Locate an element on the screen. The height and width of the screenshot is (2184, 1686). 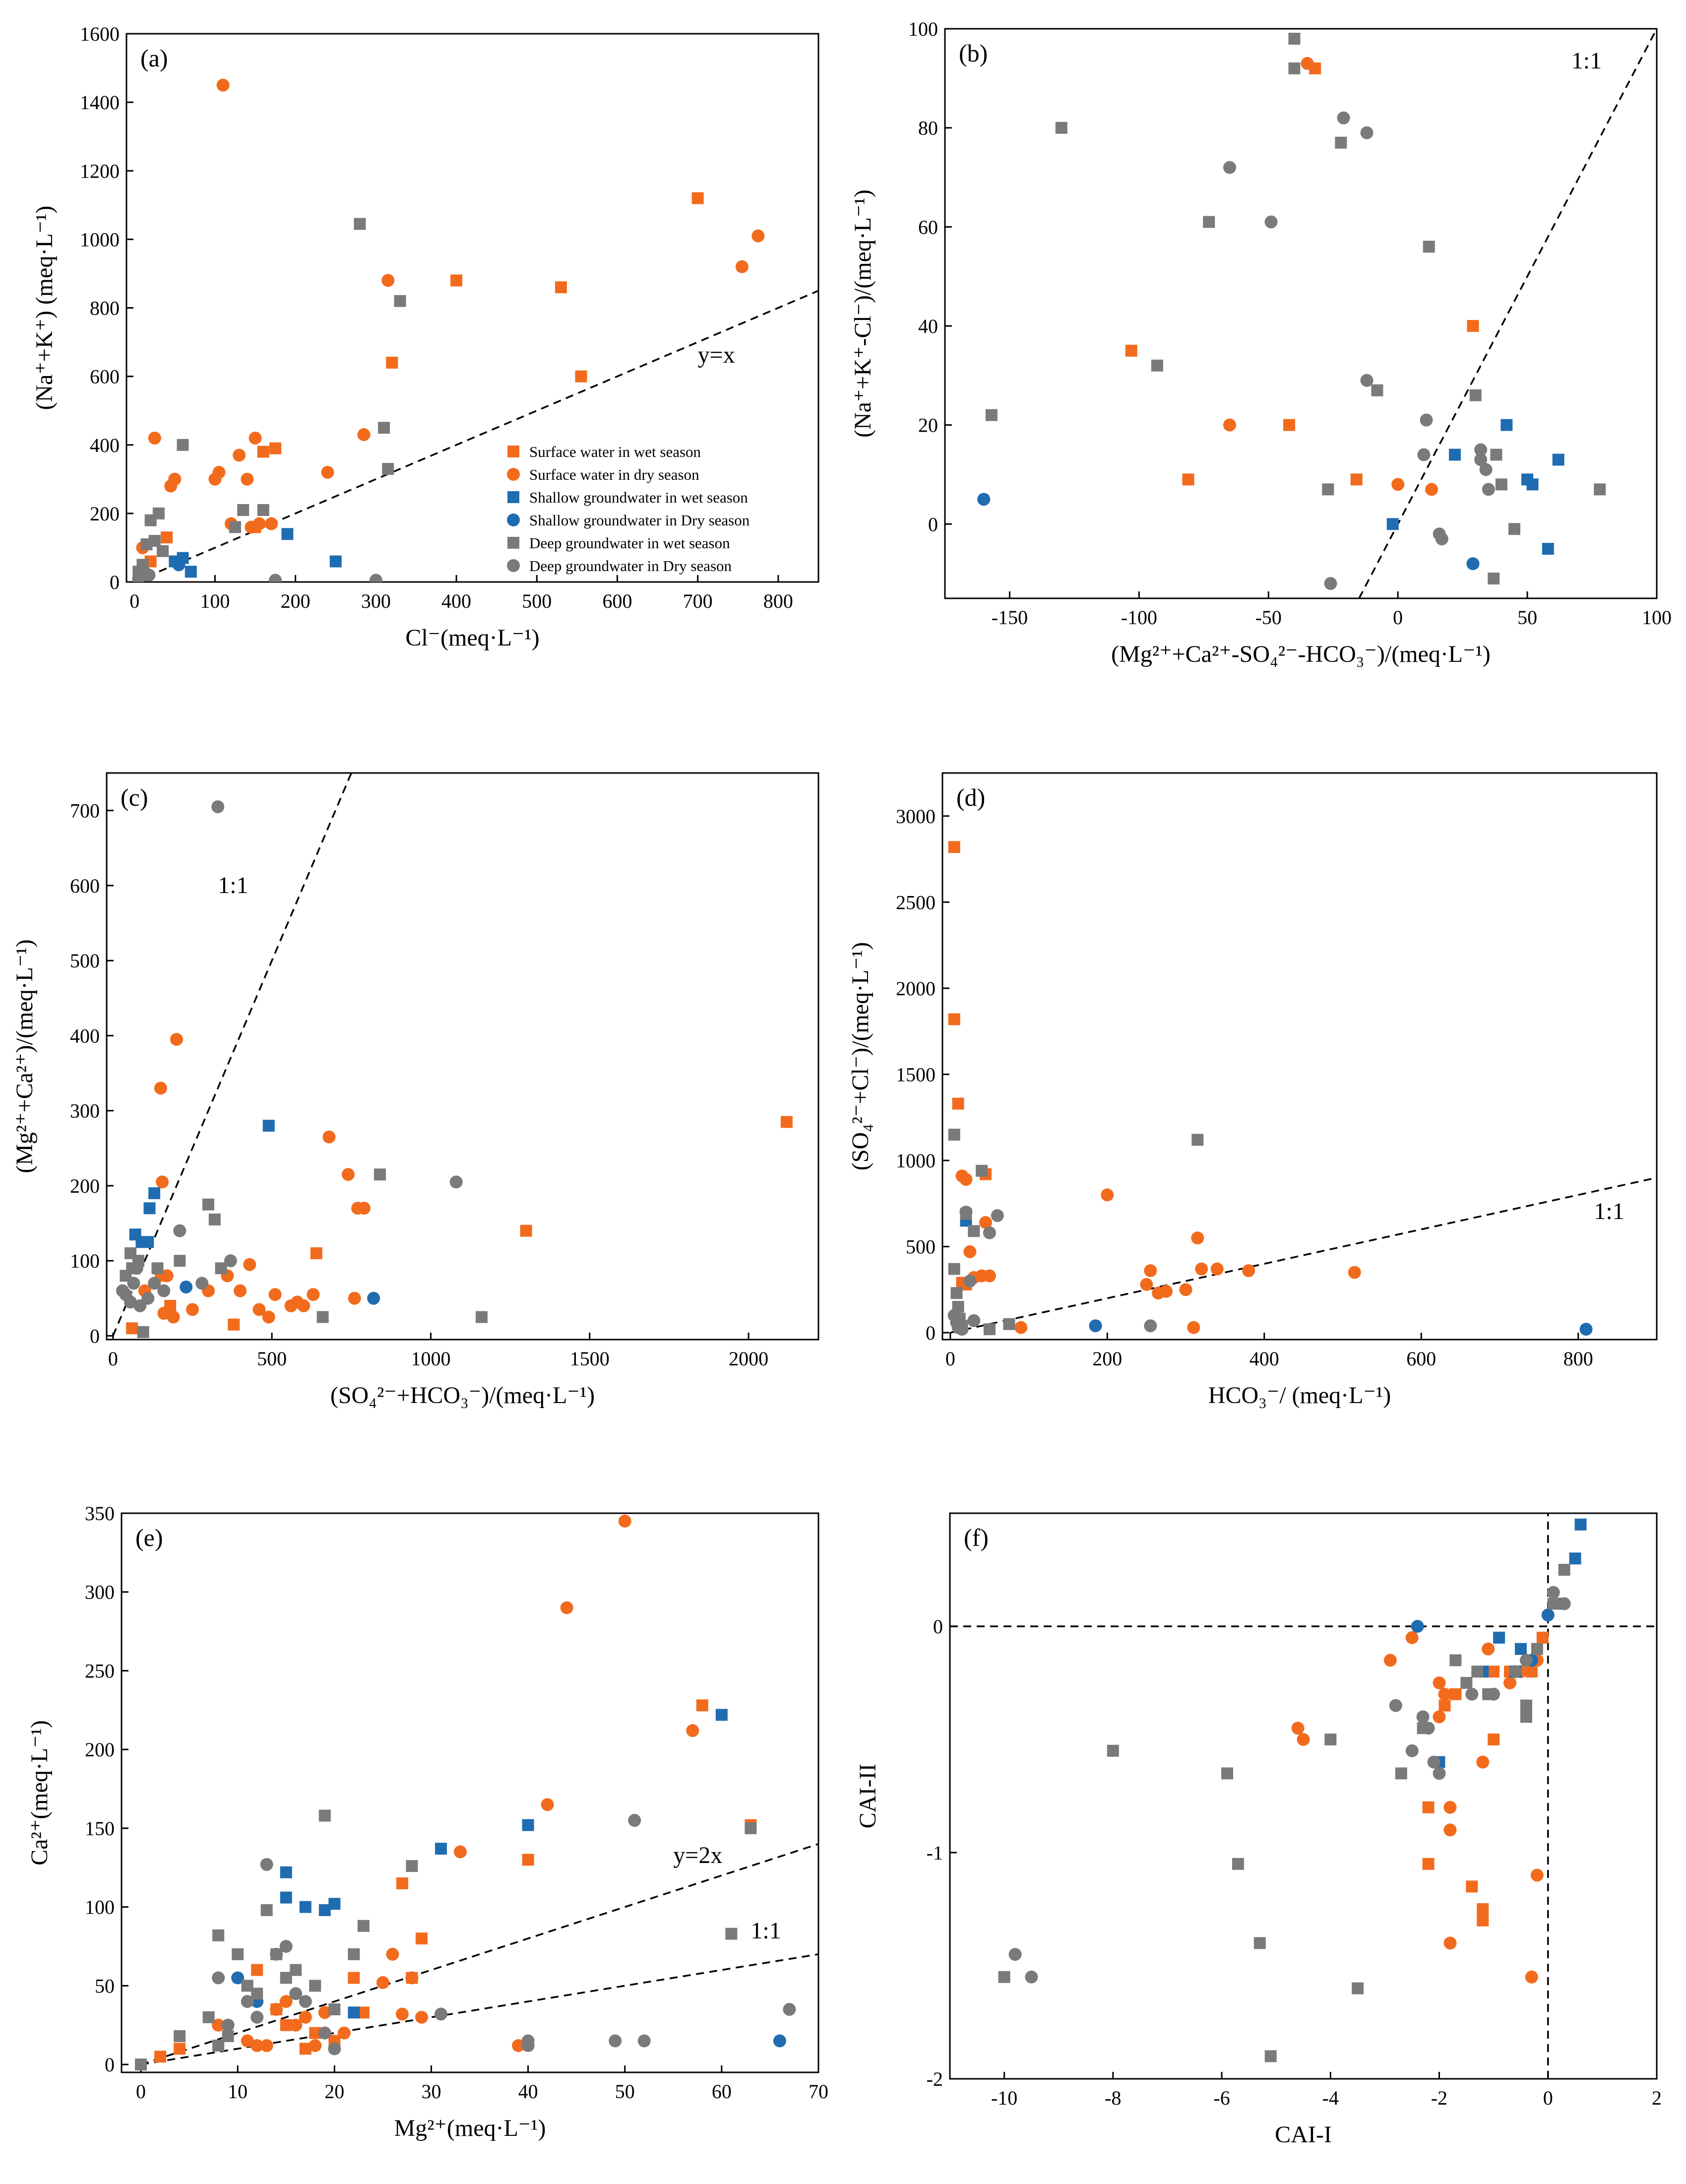
y-tick-label: 100 is located at coordinates (100, 1907).